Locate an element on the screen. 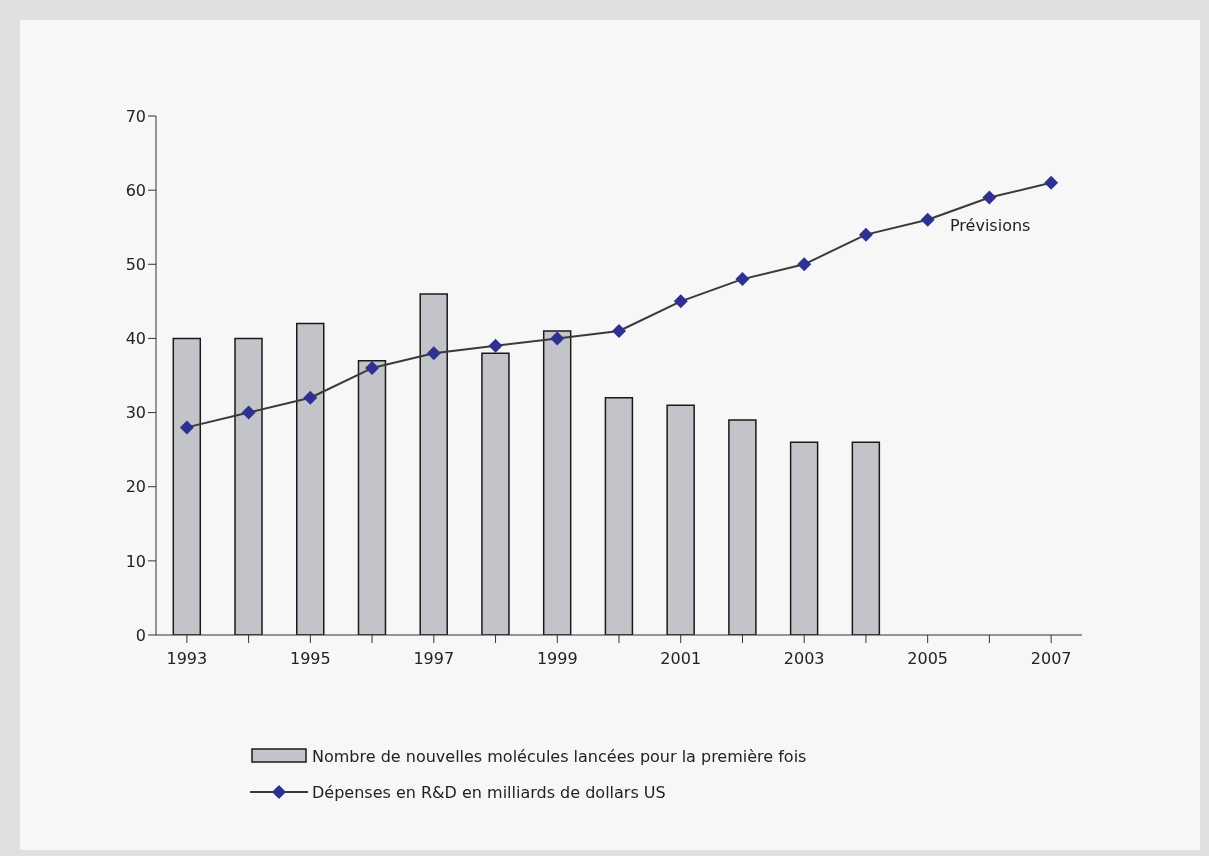 The image size is (1209, 856). x-tick-label: 2003 is located at coordinates (804, 659).